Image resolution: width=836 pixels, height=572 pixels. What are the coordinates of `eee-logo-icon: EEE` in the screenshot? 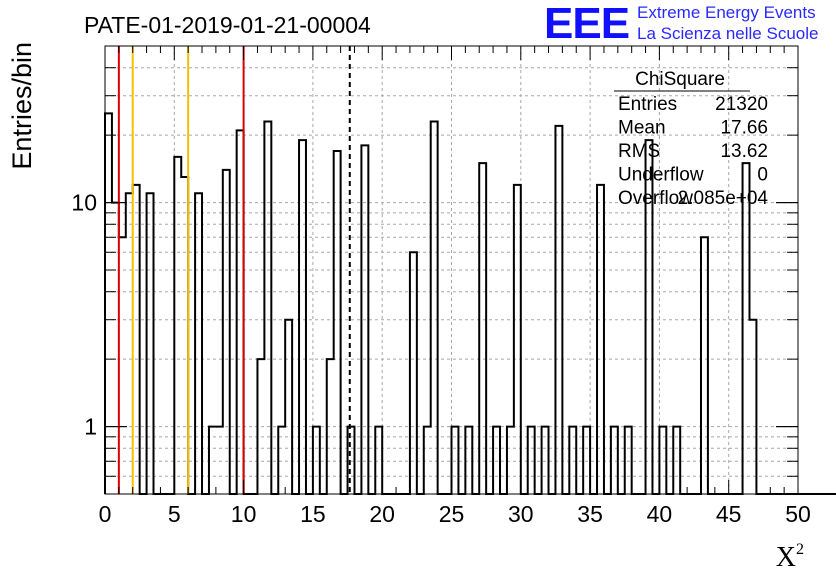 It's located at (587, 24).